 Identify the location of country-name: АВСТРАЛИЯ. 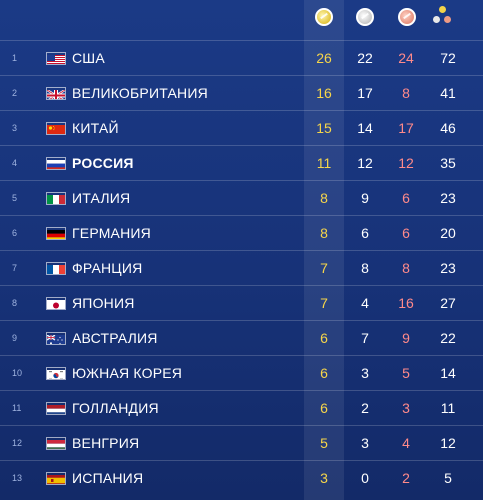
(115, 338).